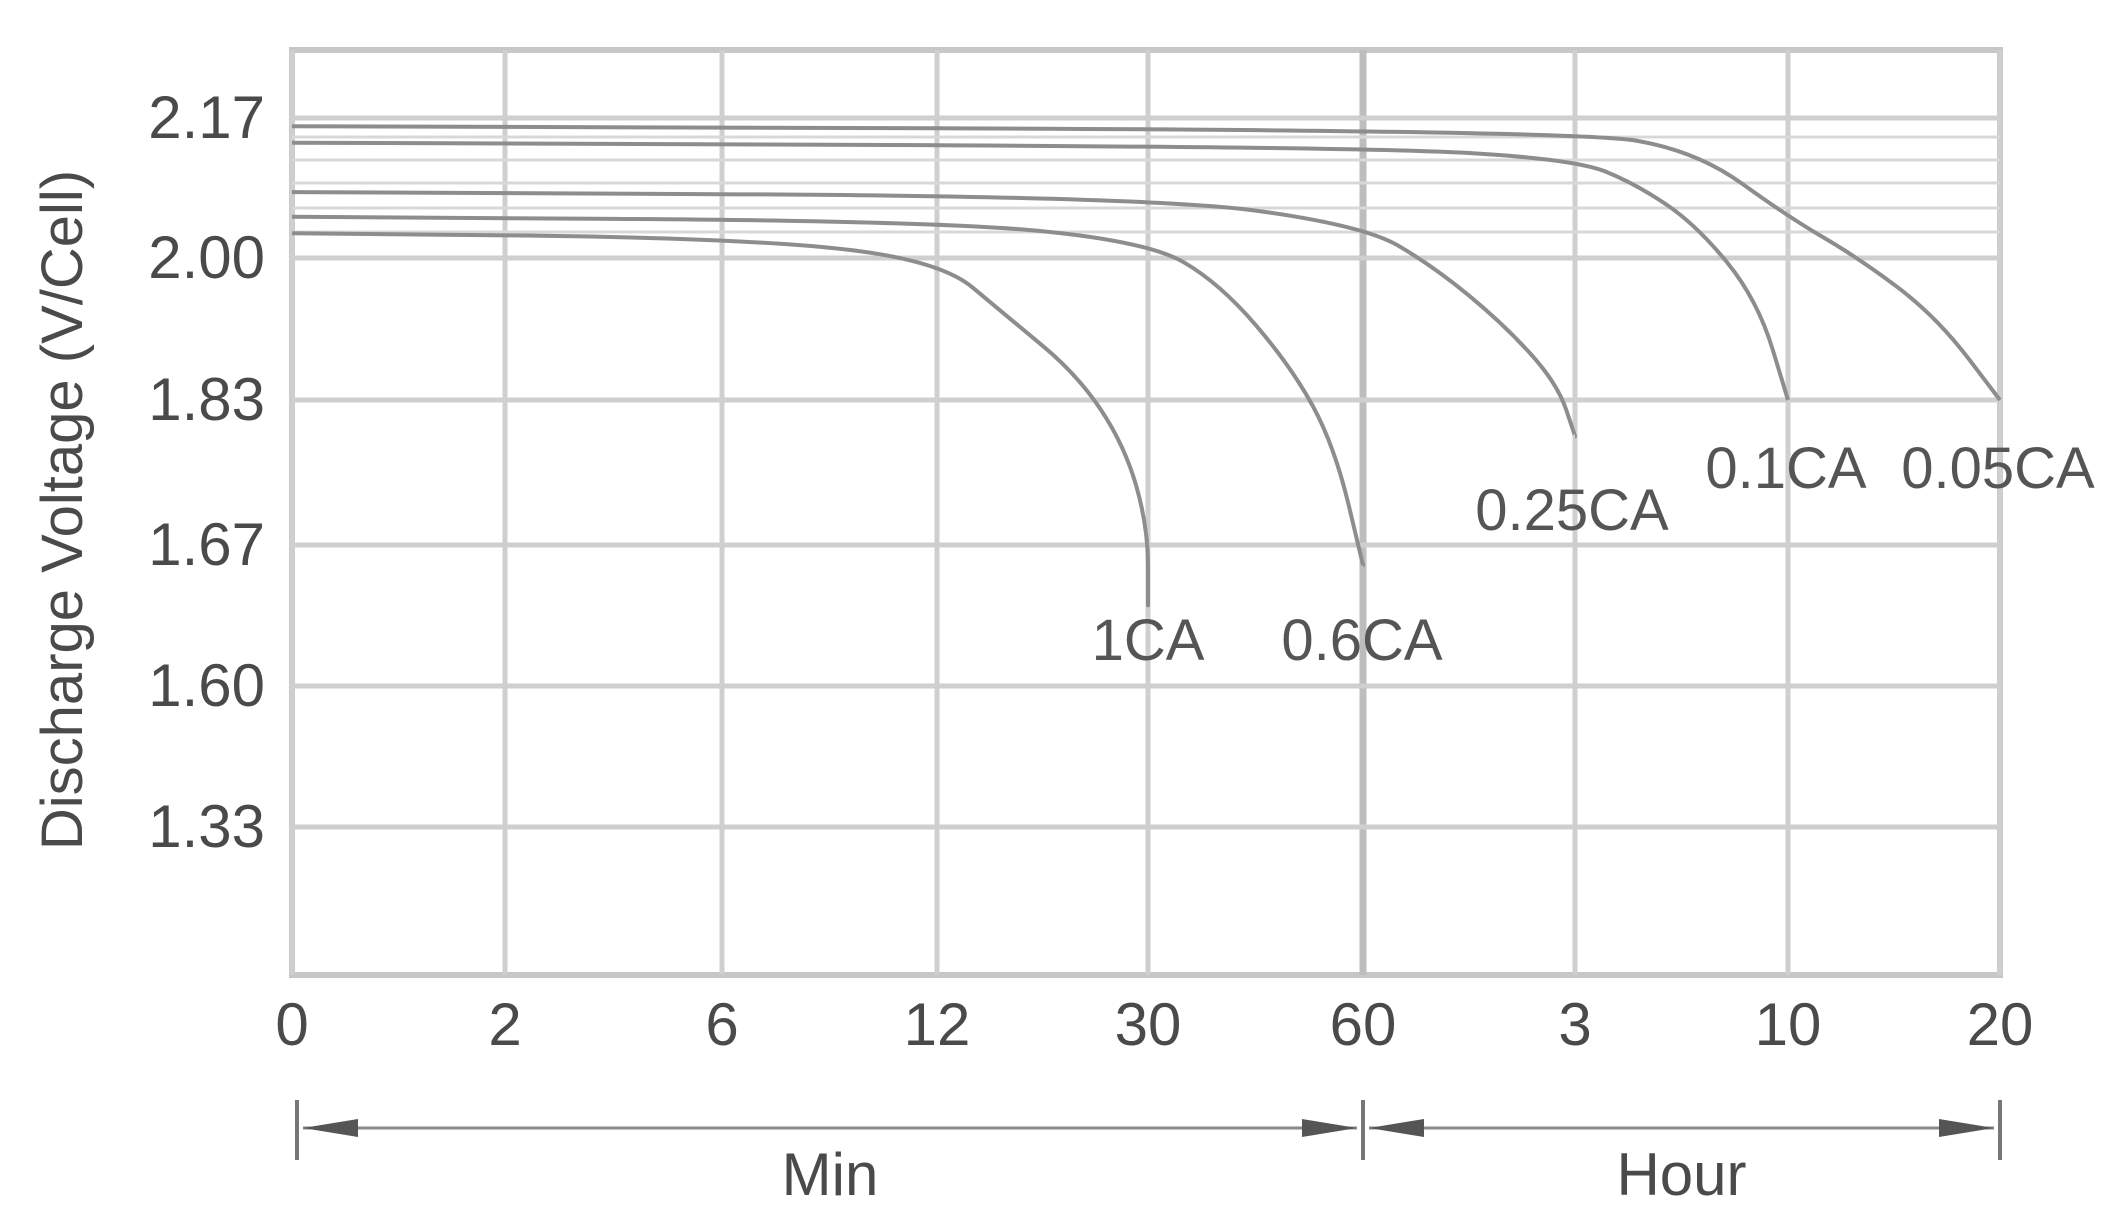 Image resolution: width=2110 pixels, height=1213 pixels. Describe the element at coordinates (830, 1174) in the screenshot. I see `x-unit-label: Min` at that location.